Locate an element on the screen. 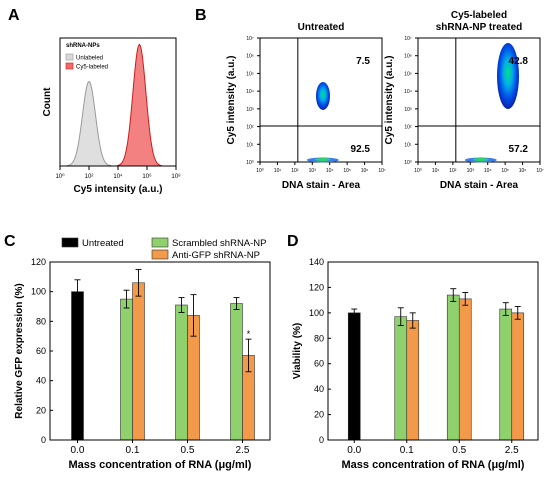 This screenshot has height=477, width=550. plot-title: shRNA-NP treated is located at coordinates (479, 27).